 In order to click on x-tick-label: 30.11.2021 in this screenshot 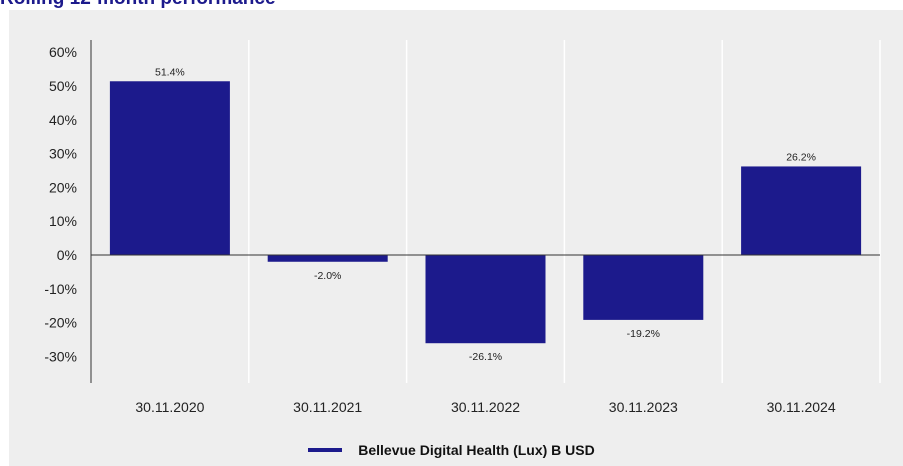, I will do `click(327, 407)`.